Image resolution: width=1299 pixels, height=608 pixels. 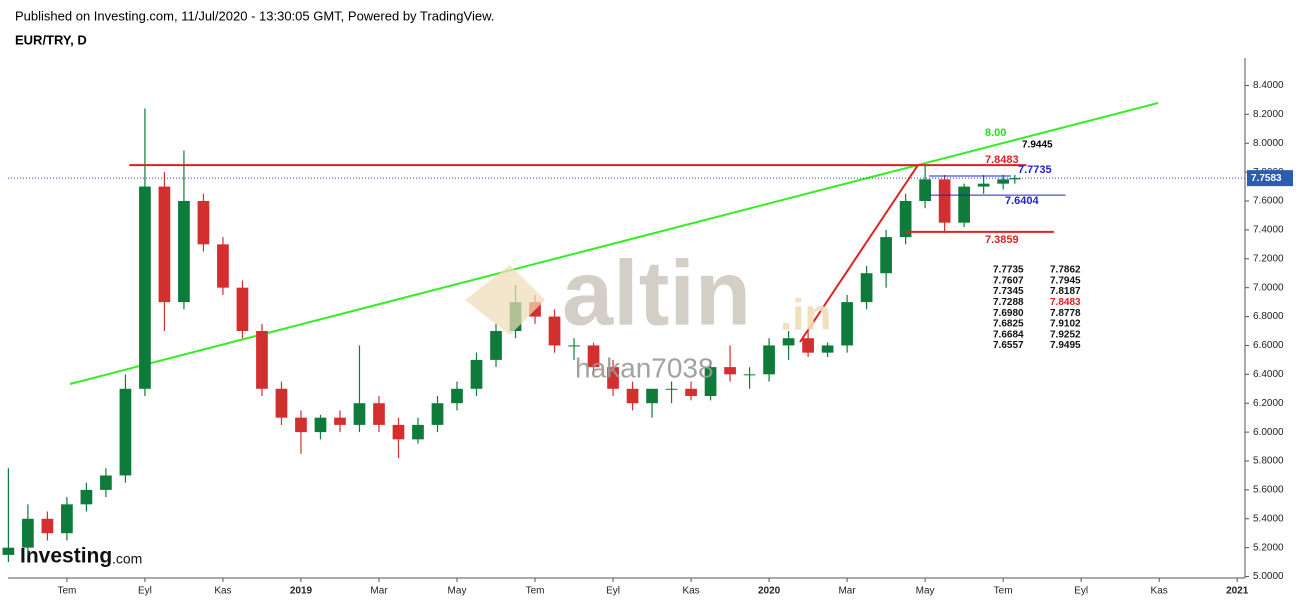 I want to click on level-label: 7.3859, so click(x=1002, y=240).